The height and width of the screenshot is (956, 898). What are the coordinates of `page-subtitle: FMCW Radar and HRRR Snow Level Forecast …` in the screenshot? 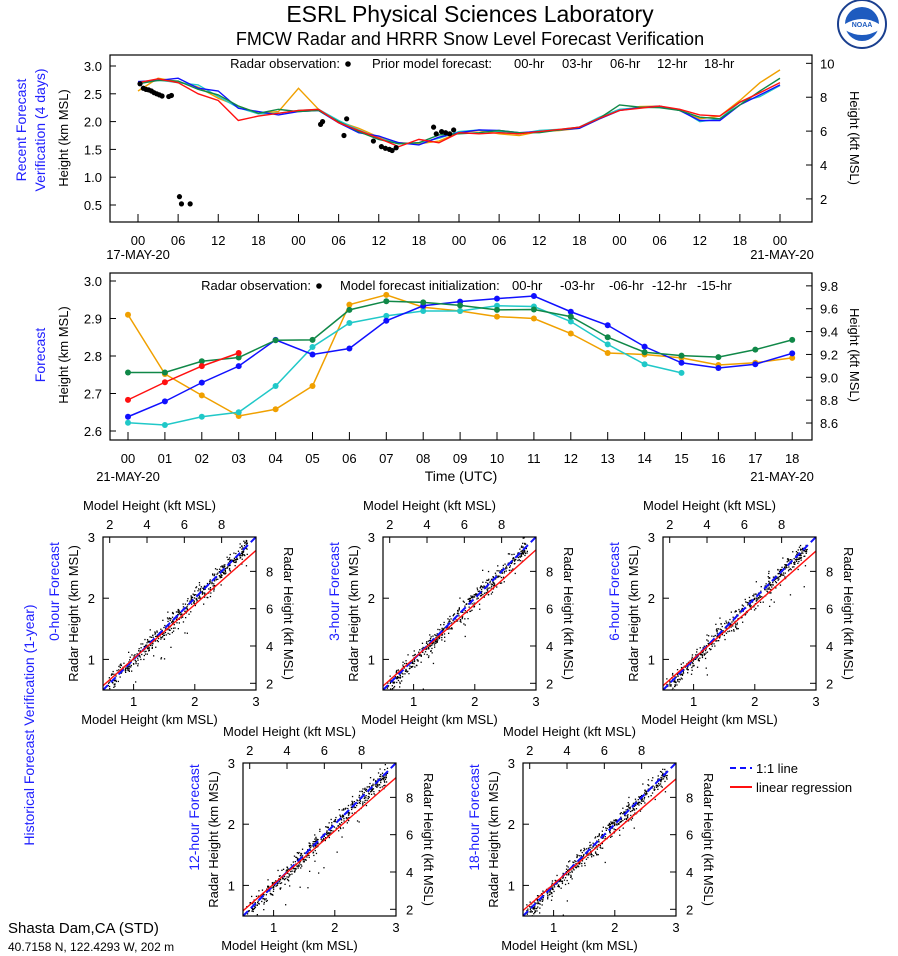 It's located at (470, 39).